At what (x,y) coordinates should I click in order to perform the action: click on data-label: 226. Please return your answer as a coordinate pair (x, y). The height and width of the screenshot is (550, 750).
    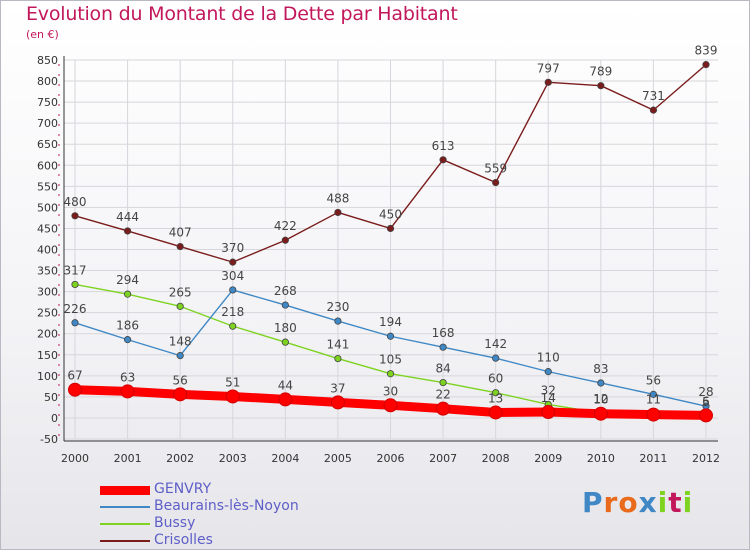
    Looking at the image, I should click on (75, 309).